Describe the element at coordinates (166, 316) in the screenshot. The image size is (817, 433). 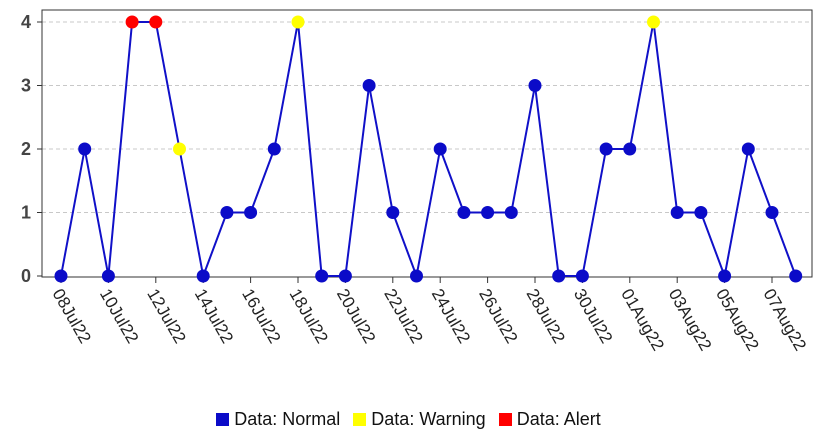
I see `x-tick-label-12Jul22: 12Jul22` at that location.